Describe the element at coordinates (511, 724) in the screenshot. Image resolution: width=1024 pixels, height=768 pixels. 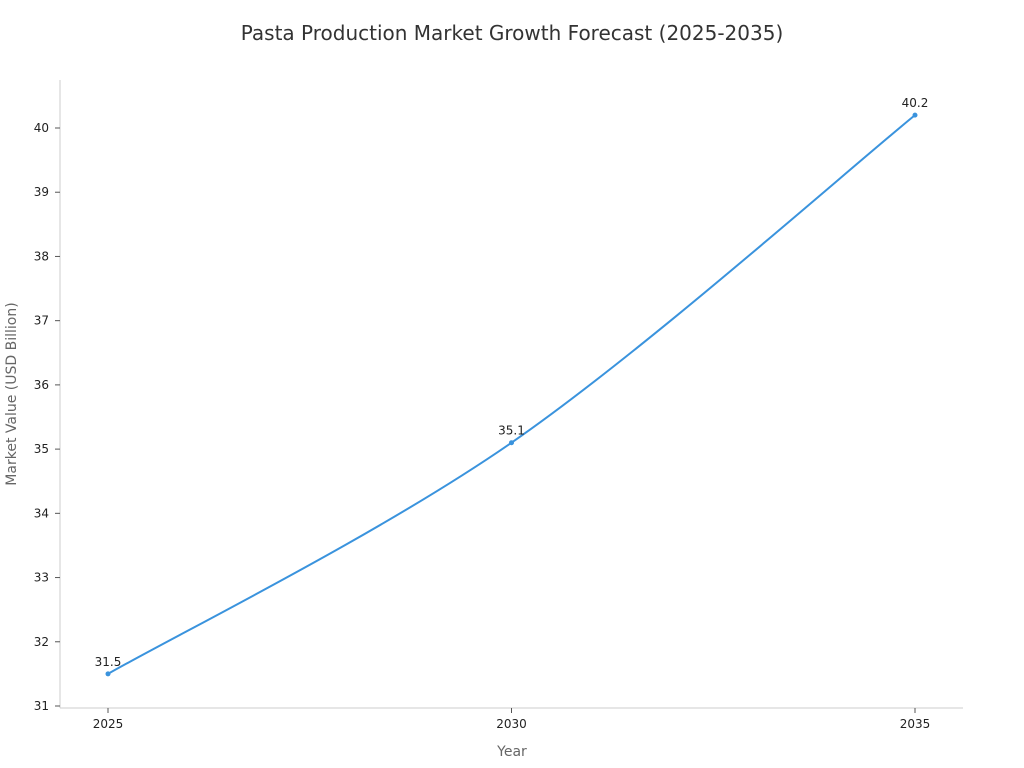
I see `x-tick-label: 2030` at that location.